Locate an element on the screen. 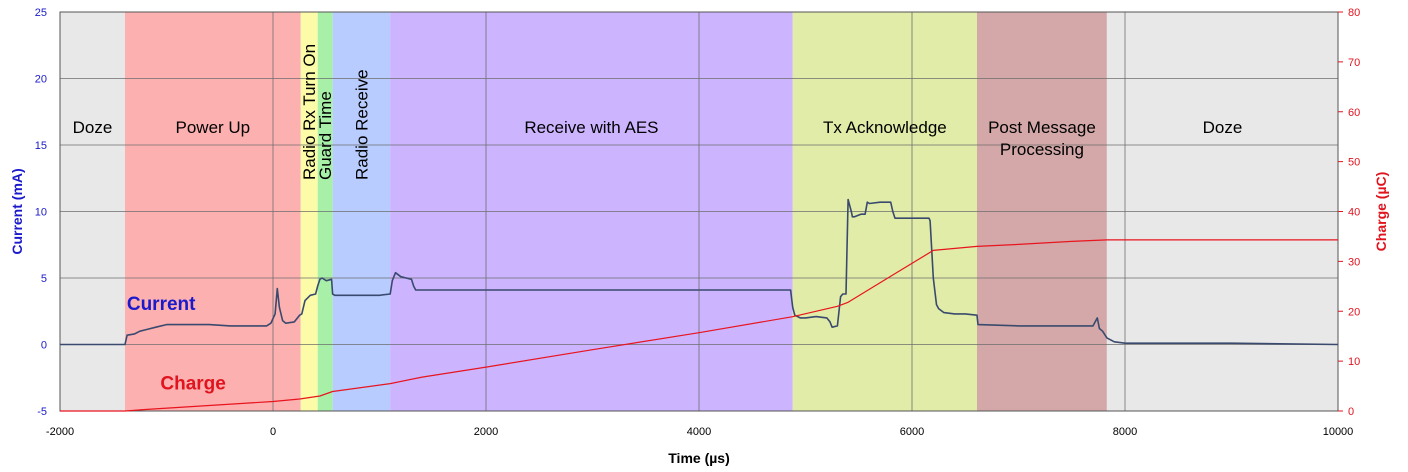  left-tick-label: 10 is located at coordinates (41, 213).